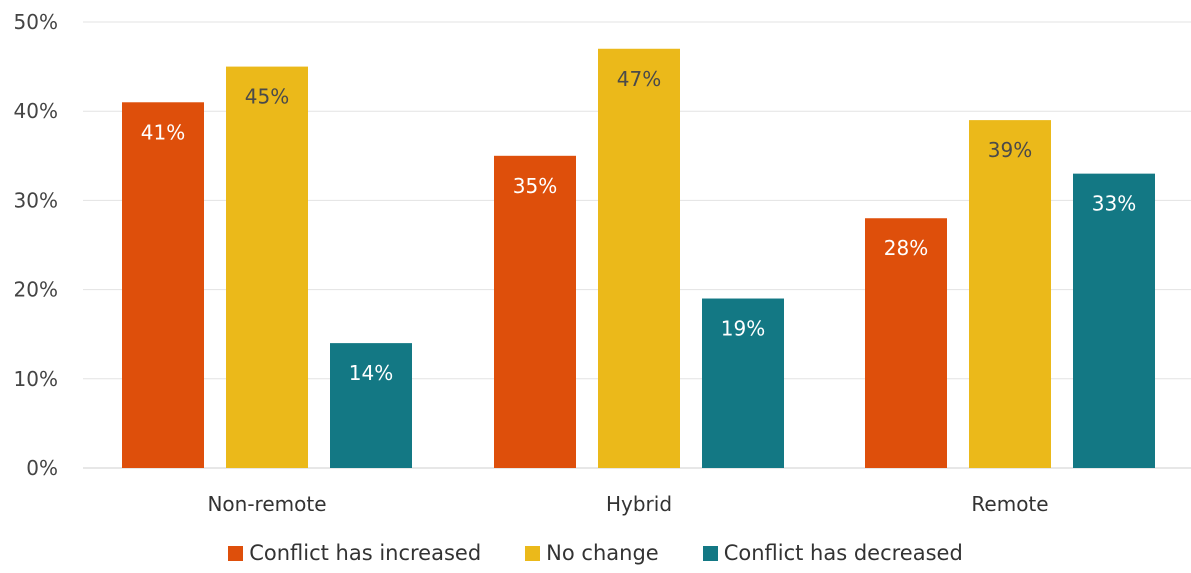 This screenshot has height=573, width=1191. Describe the element at coordinates (906, 248) in the screenshot. I see `data-label: 28%` at that location.